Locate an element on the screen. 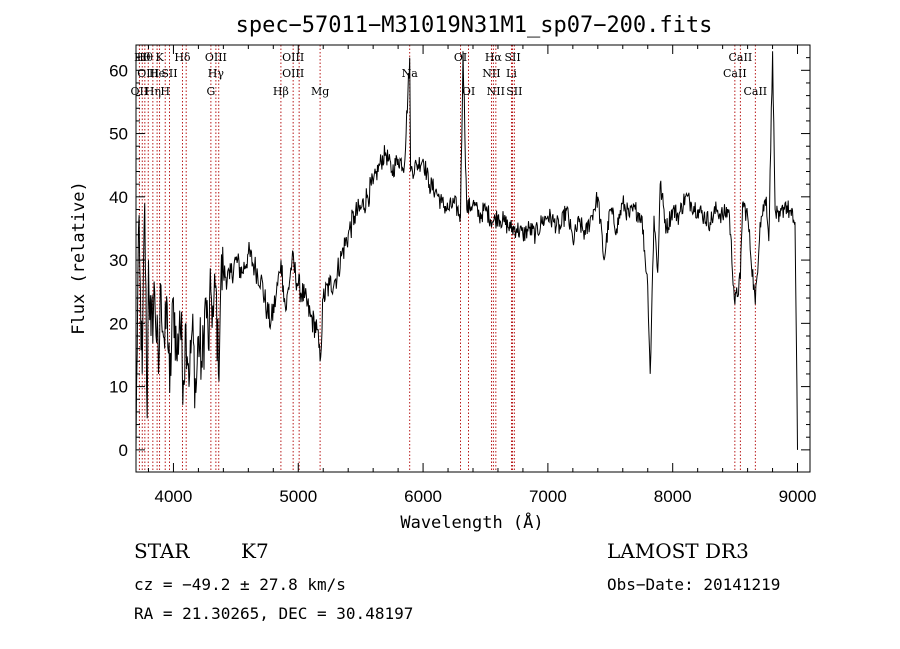  x-axis-label: Wavelength (Å) is located at coordinates (471, 522).